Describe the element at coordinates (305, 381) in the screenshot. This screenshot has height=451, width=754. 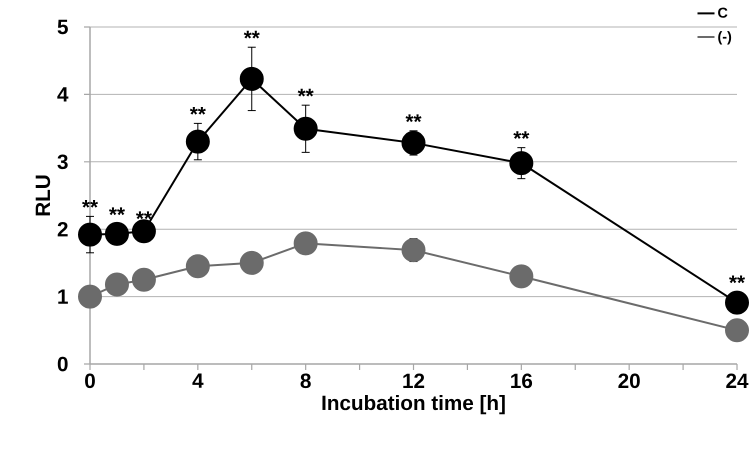
I see `x-tick-label: 8` at that location.